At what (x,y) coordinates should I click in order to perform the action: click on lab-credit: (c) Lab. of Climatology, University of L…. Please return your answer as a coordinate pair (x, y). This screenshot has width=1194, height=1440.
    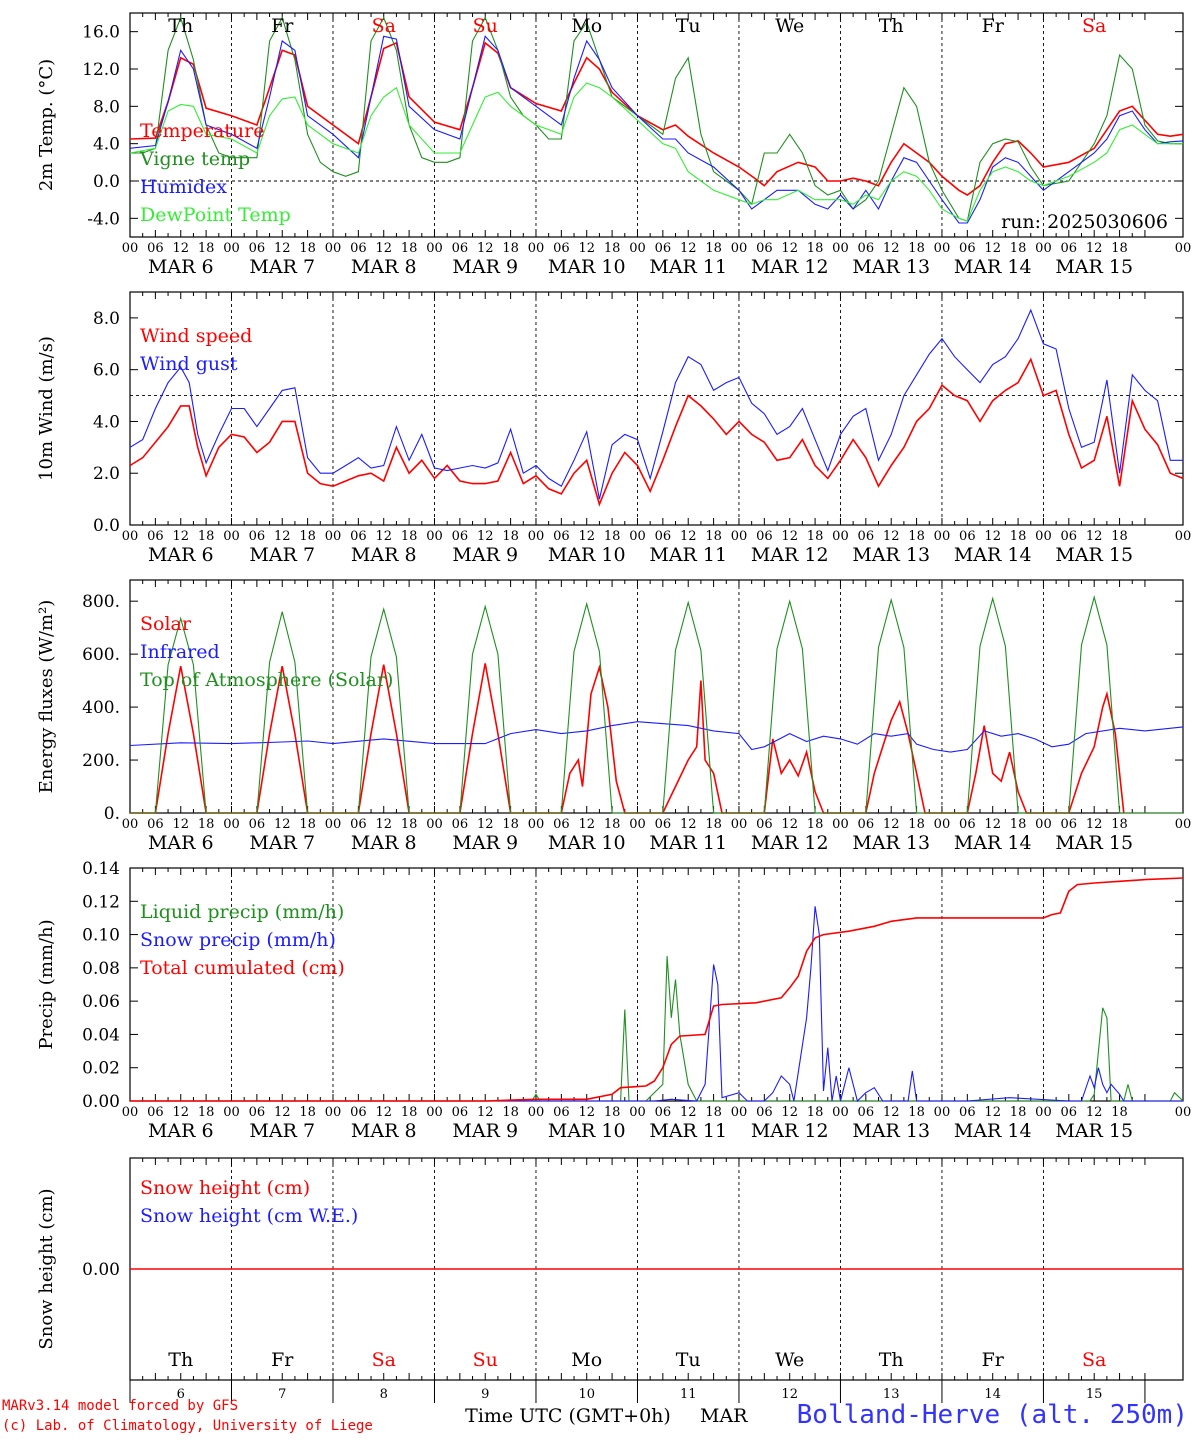
    Looking at the image, I should click on (187, 1426).